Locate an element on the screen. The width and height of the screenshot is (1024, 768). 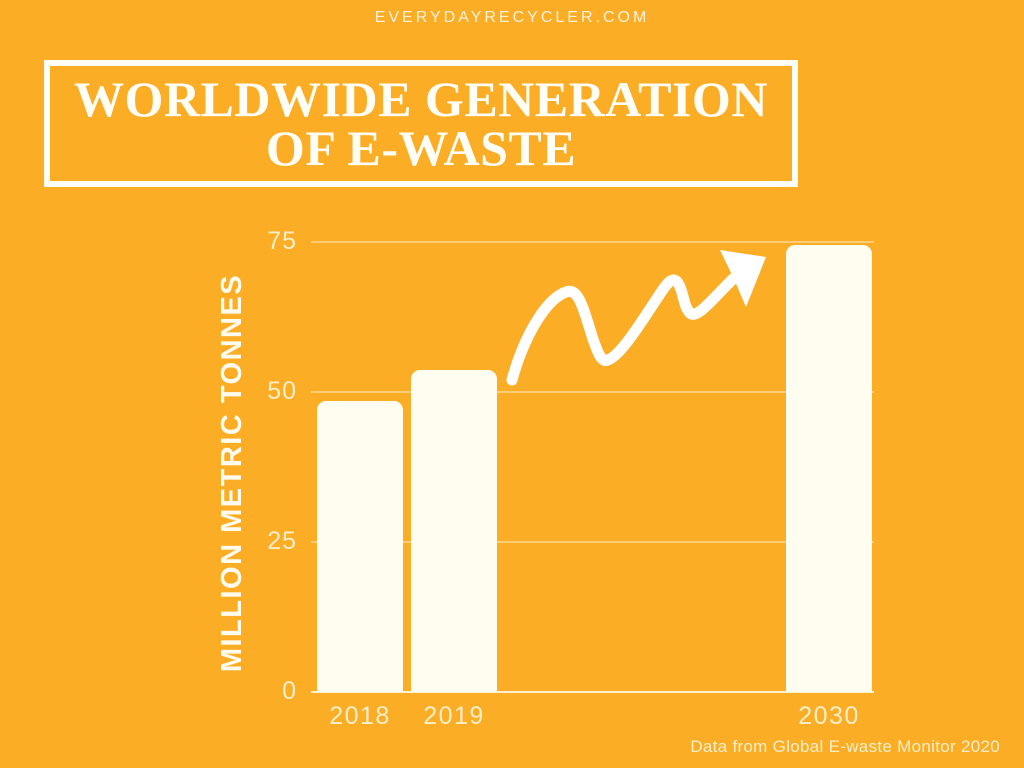
y-tick-label: 50 is located at coordinates (282, 391).